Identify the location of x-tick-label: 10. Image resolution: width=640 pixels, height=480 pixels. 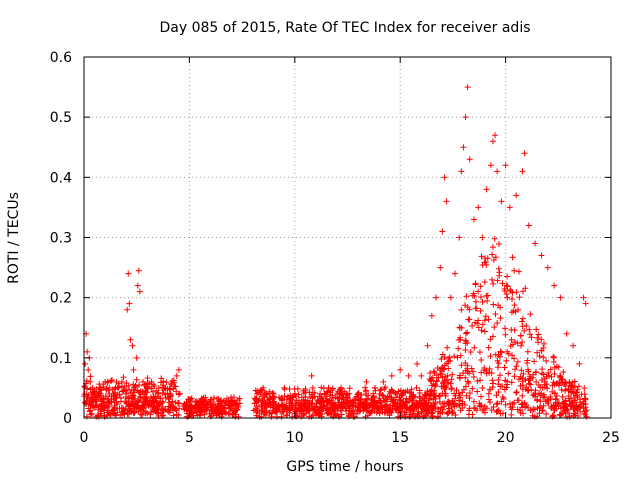
(295, 438).